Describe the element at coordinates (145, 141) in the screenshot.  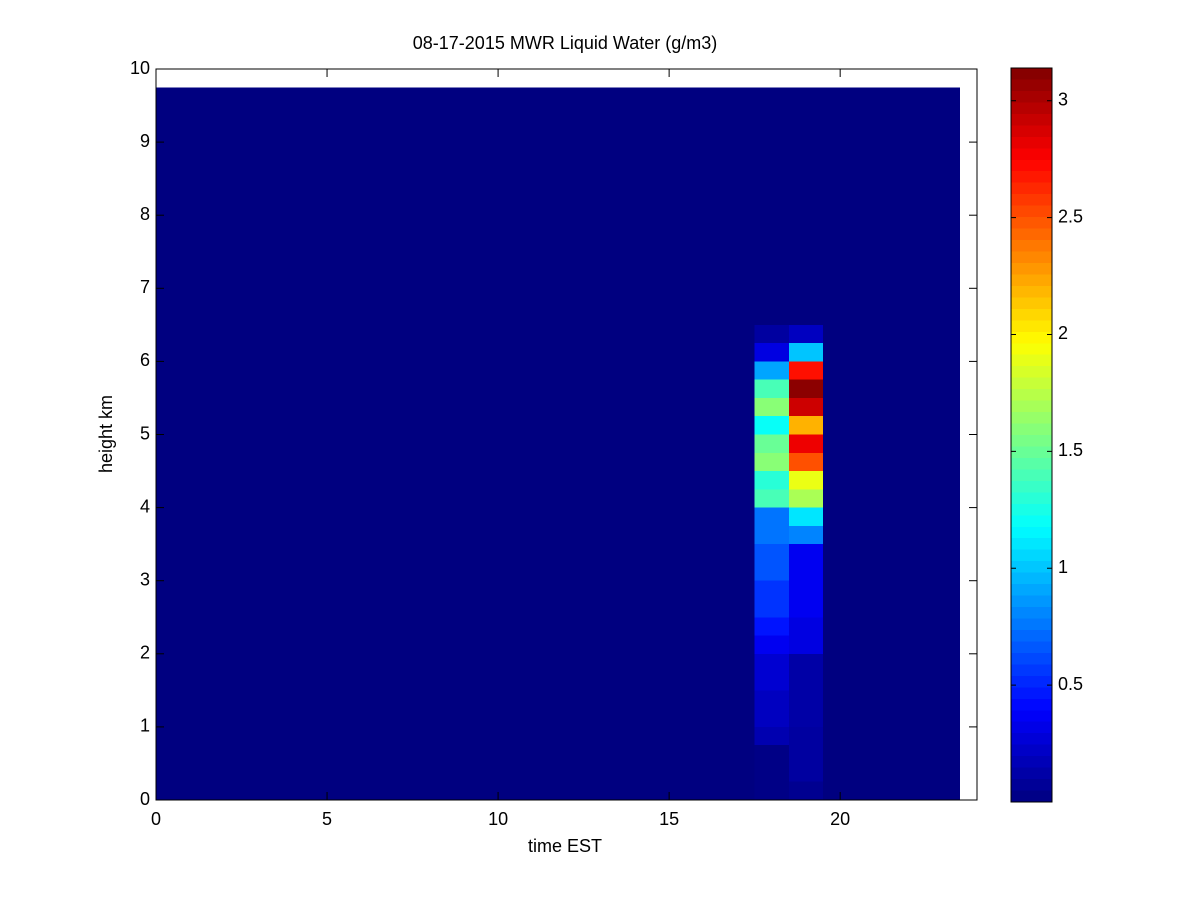
I see `y-tick-label: 9` at that location.